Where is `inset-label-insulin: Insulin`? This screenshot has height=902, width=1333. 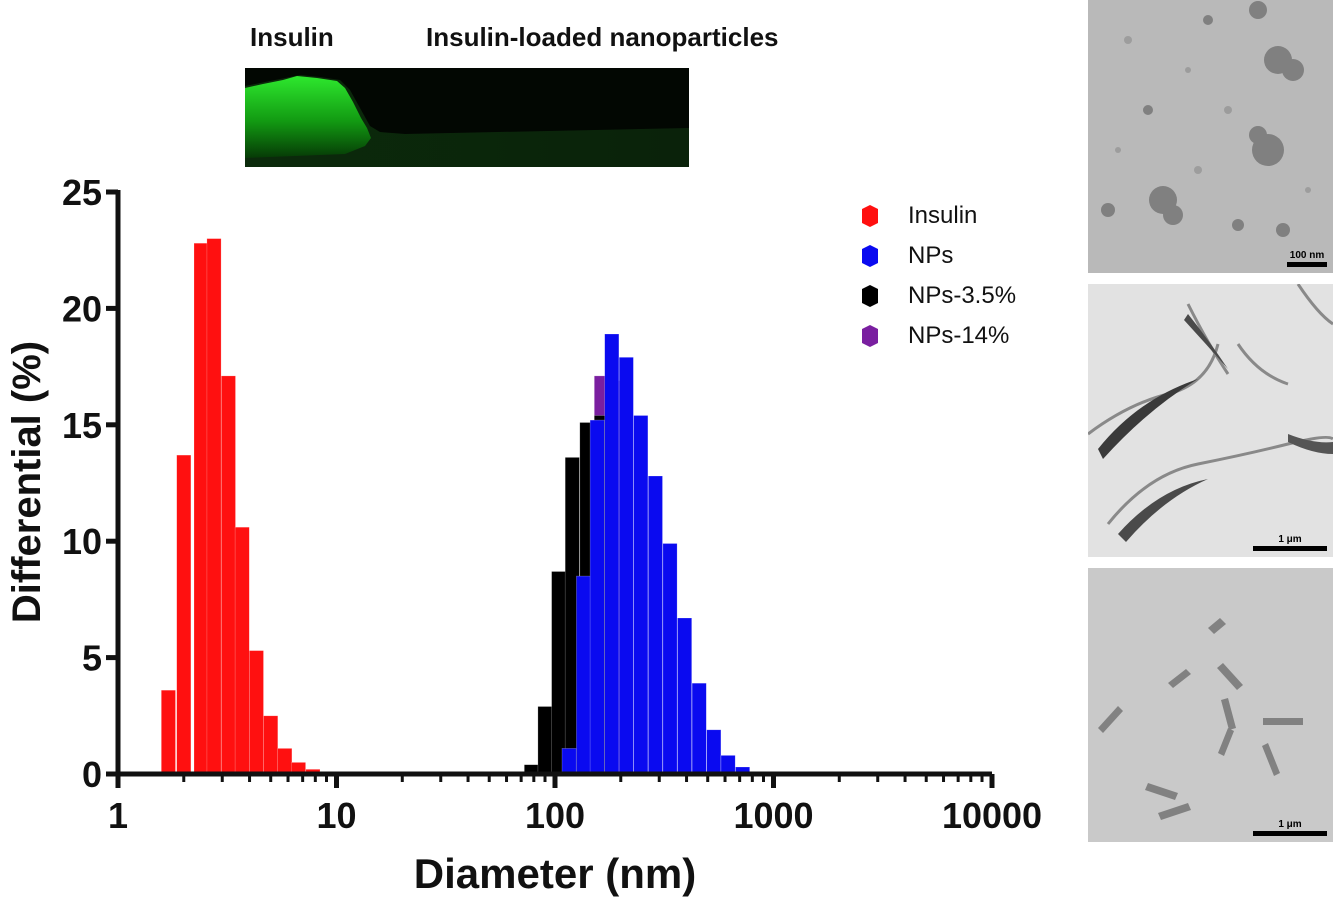
inset-label-insulin: Insulin is located at coordinates (292, 37).